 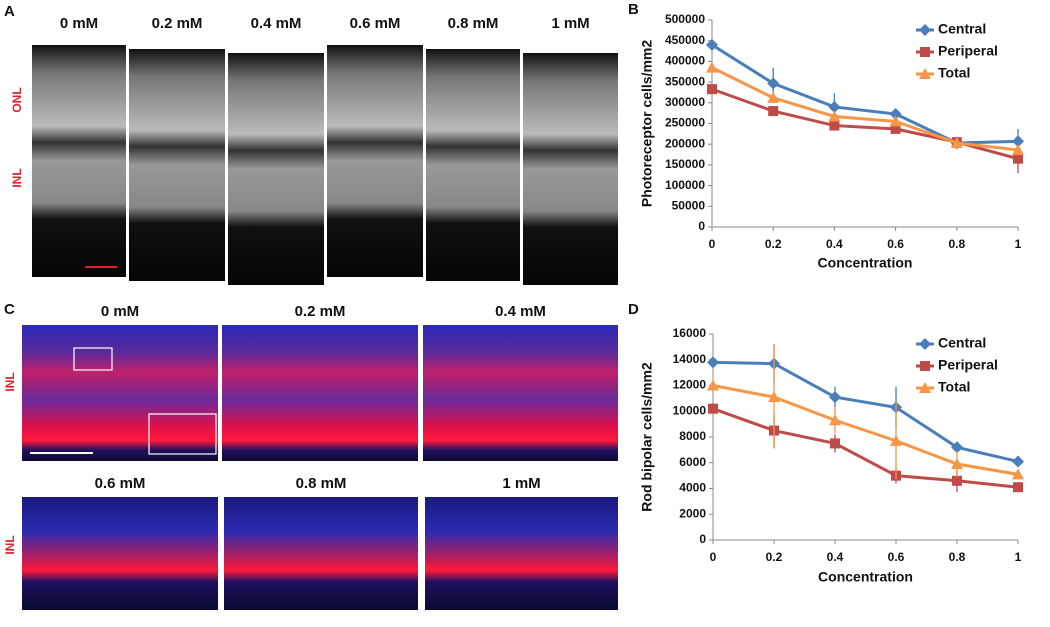 I want to click on y-tick-label: 12000, so click(x=690, y=385).